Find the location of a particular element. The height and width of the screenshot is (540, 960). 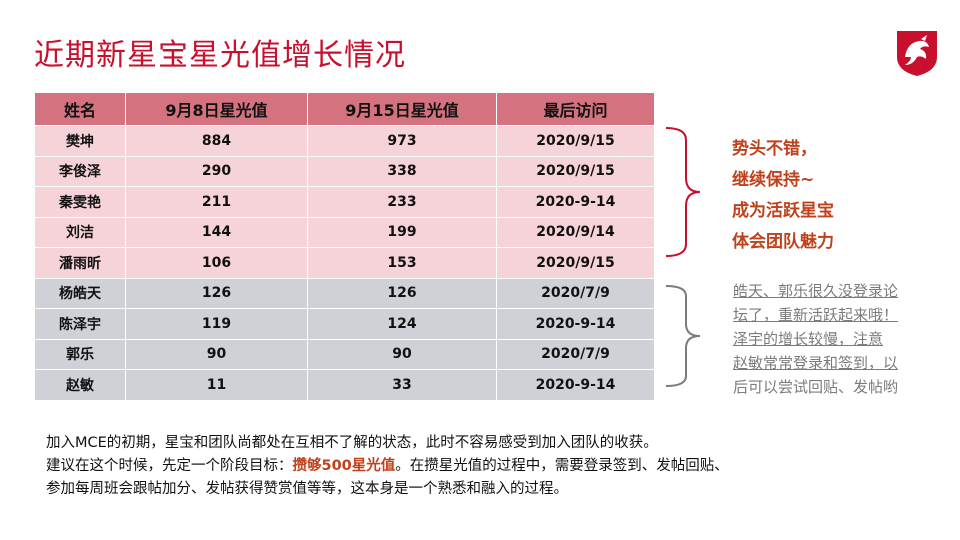

note-active-line: 成为活跃星宝 is located at coordinates (783, 211).